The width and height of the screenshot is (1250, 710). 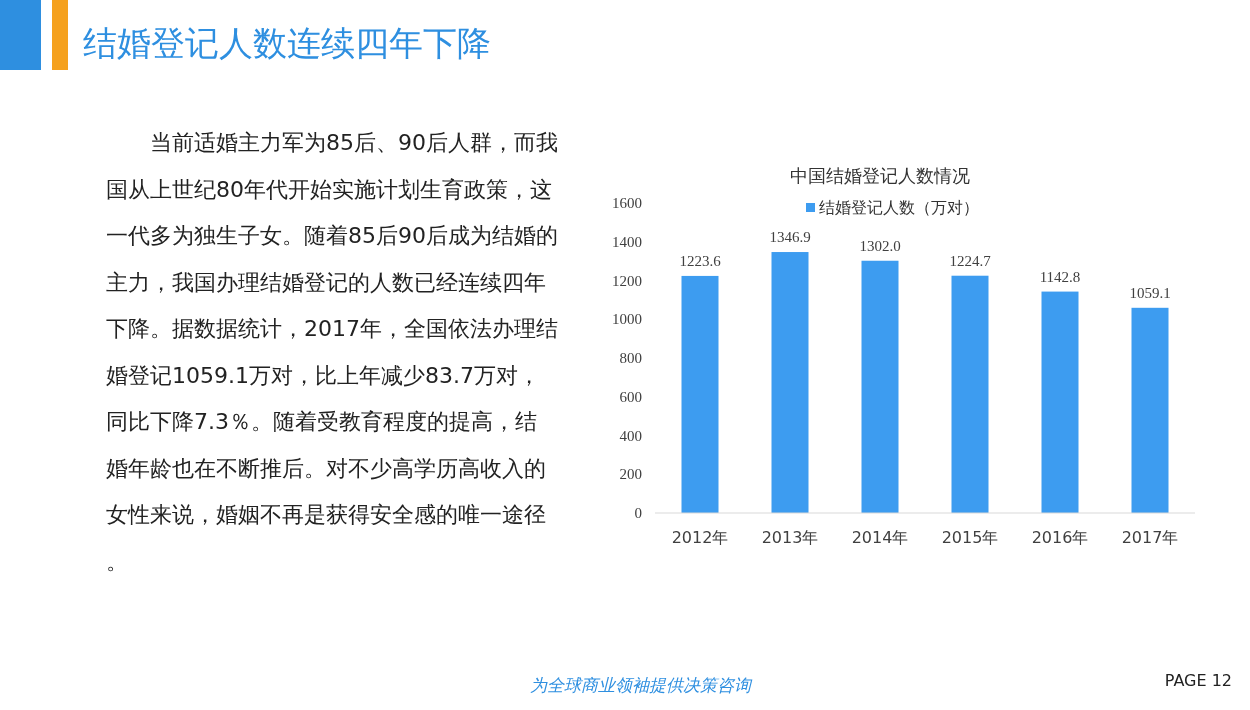 I want to click on y-tick-label: 1400, so click(x=627, y=241).